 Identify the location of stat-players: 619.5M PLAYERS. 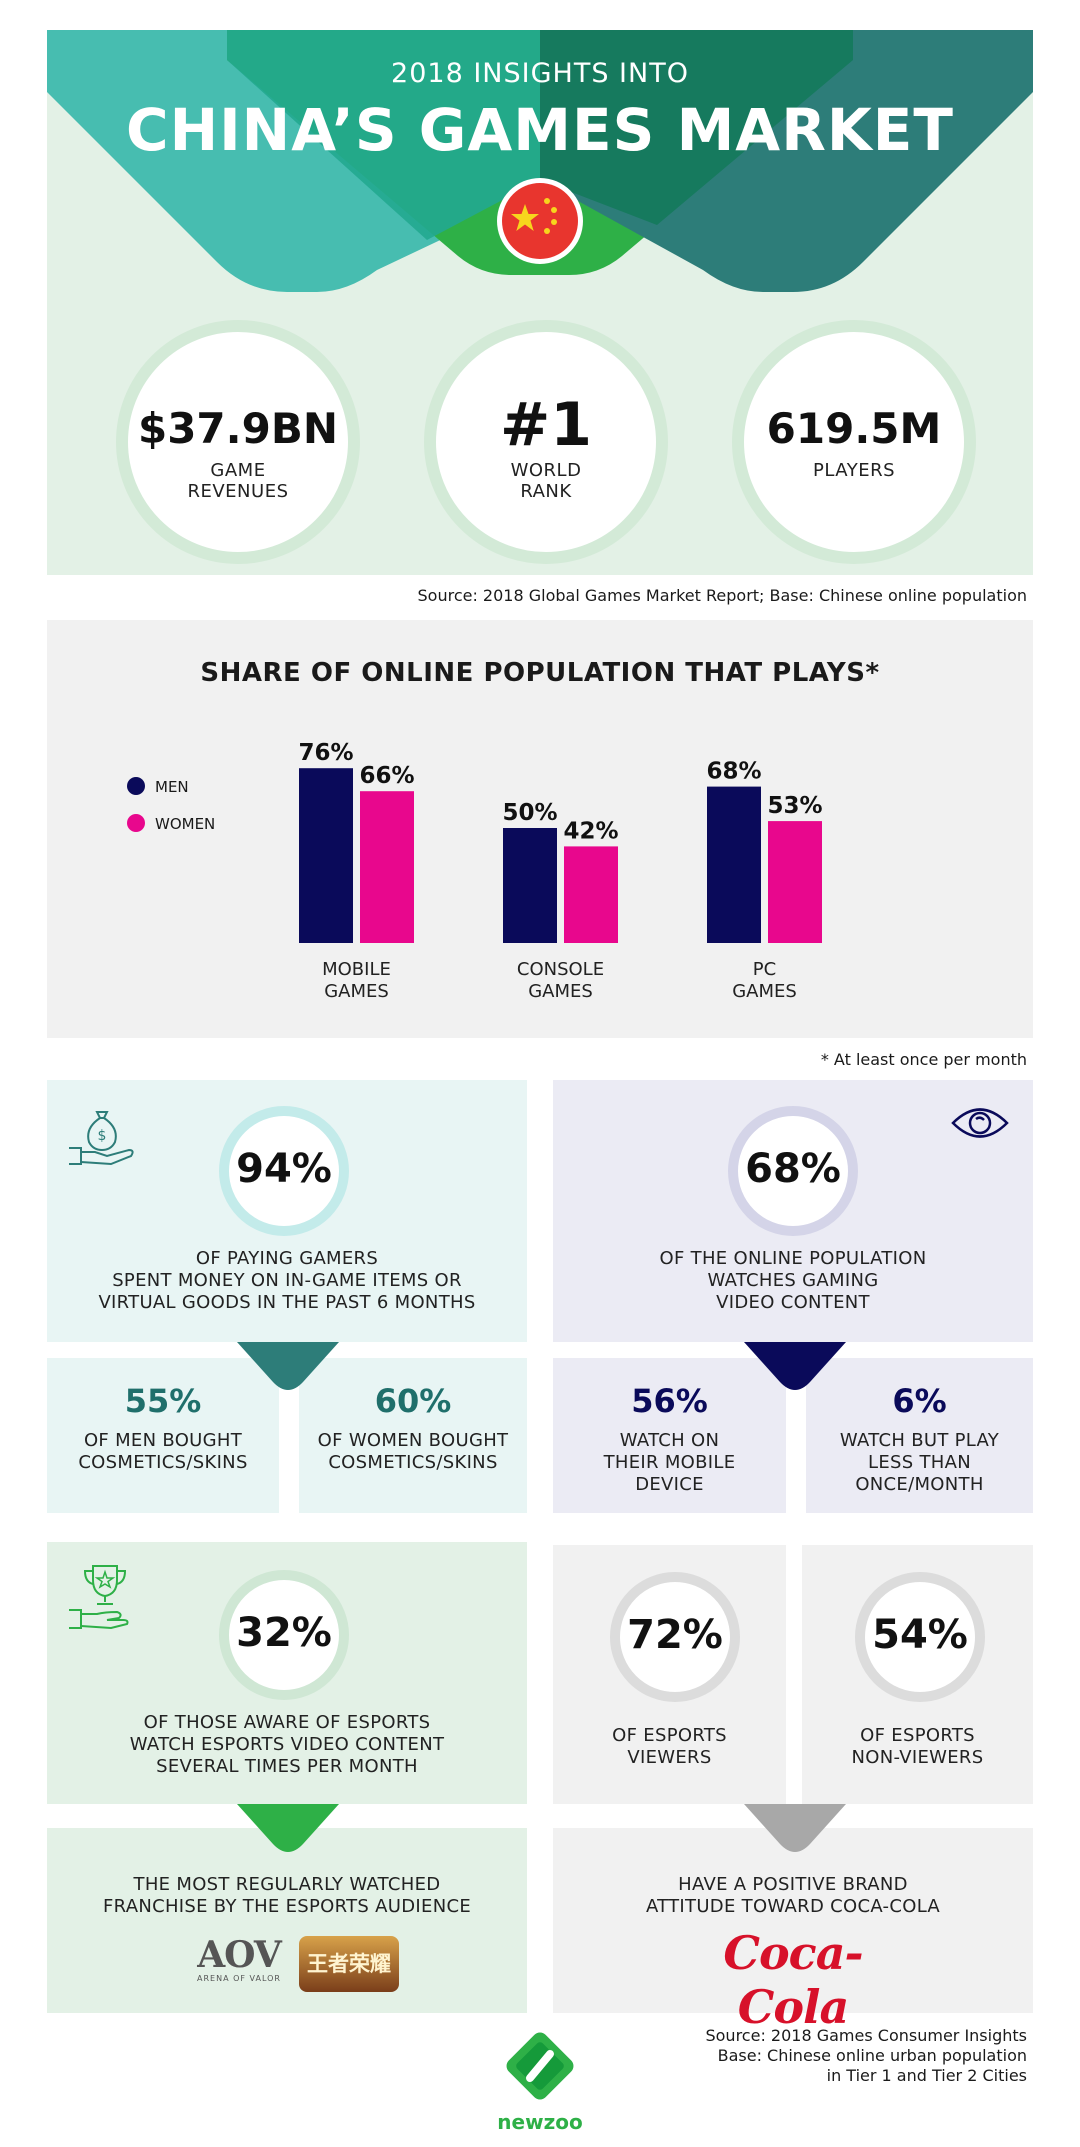
(854, 442).